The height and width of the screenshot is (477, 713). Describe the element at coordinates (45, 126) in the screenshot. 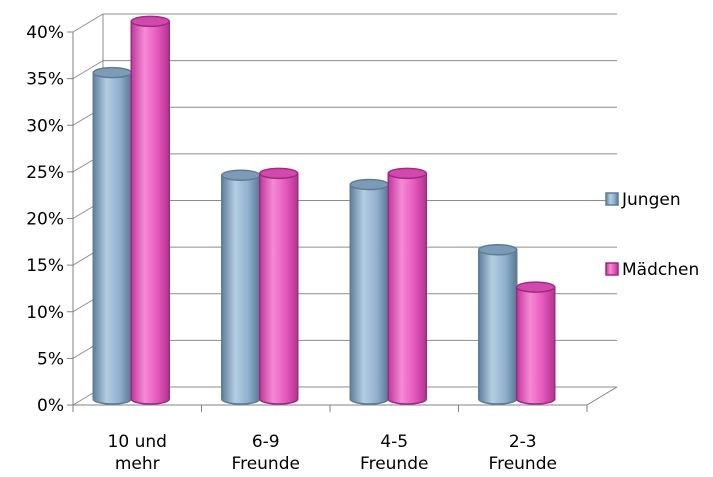

I see `y-tick-label: 30%` at that location.